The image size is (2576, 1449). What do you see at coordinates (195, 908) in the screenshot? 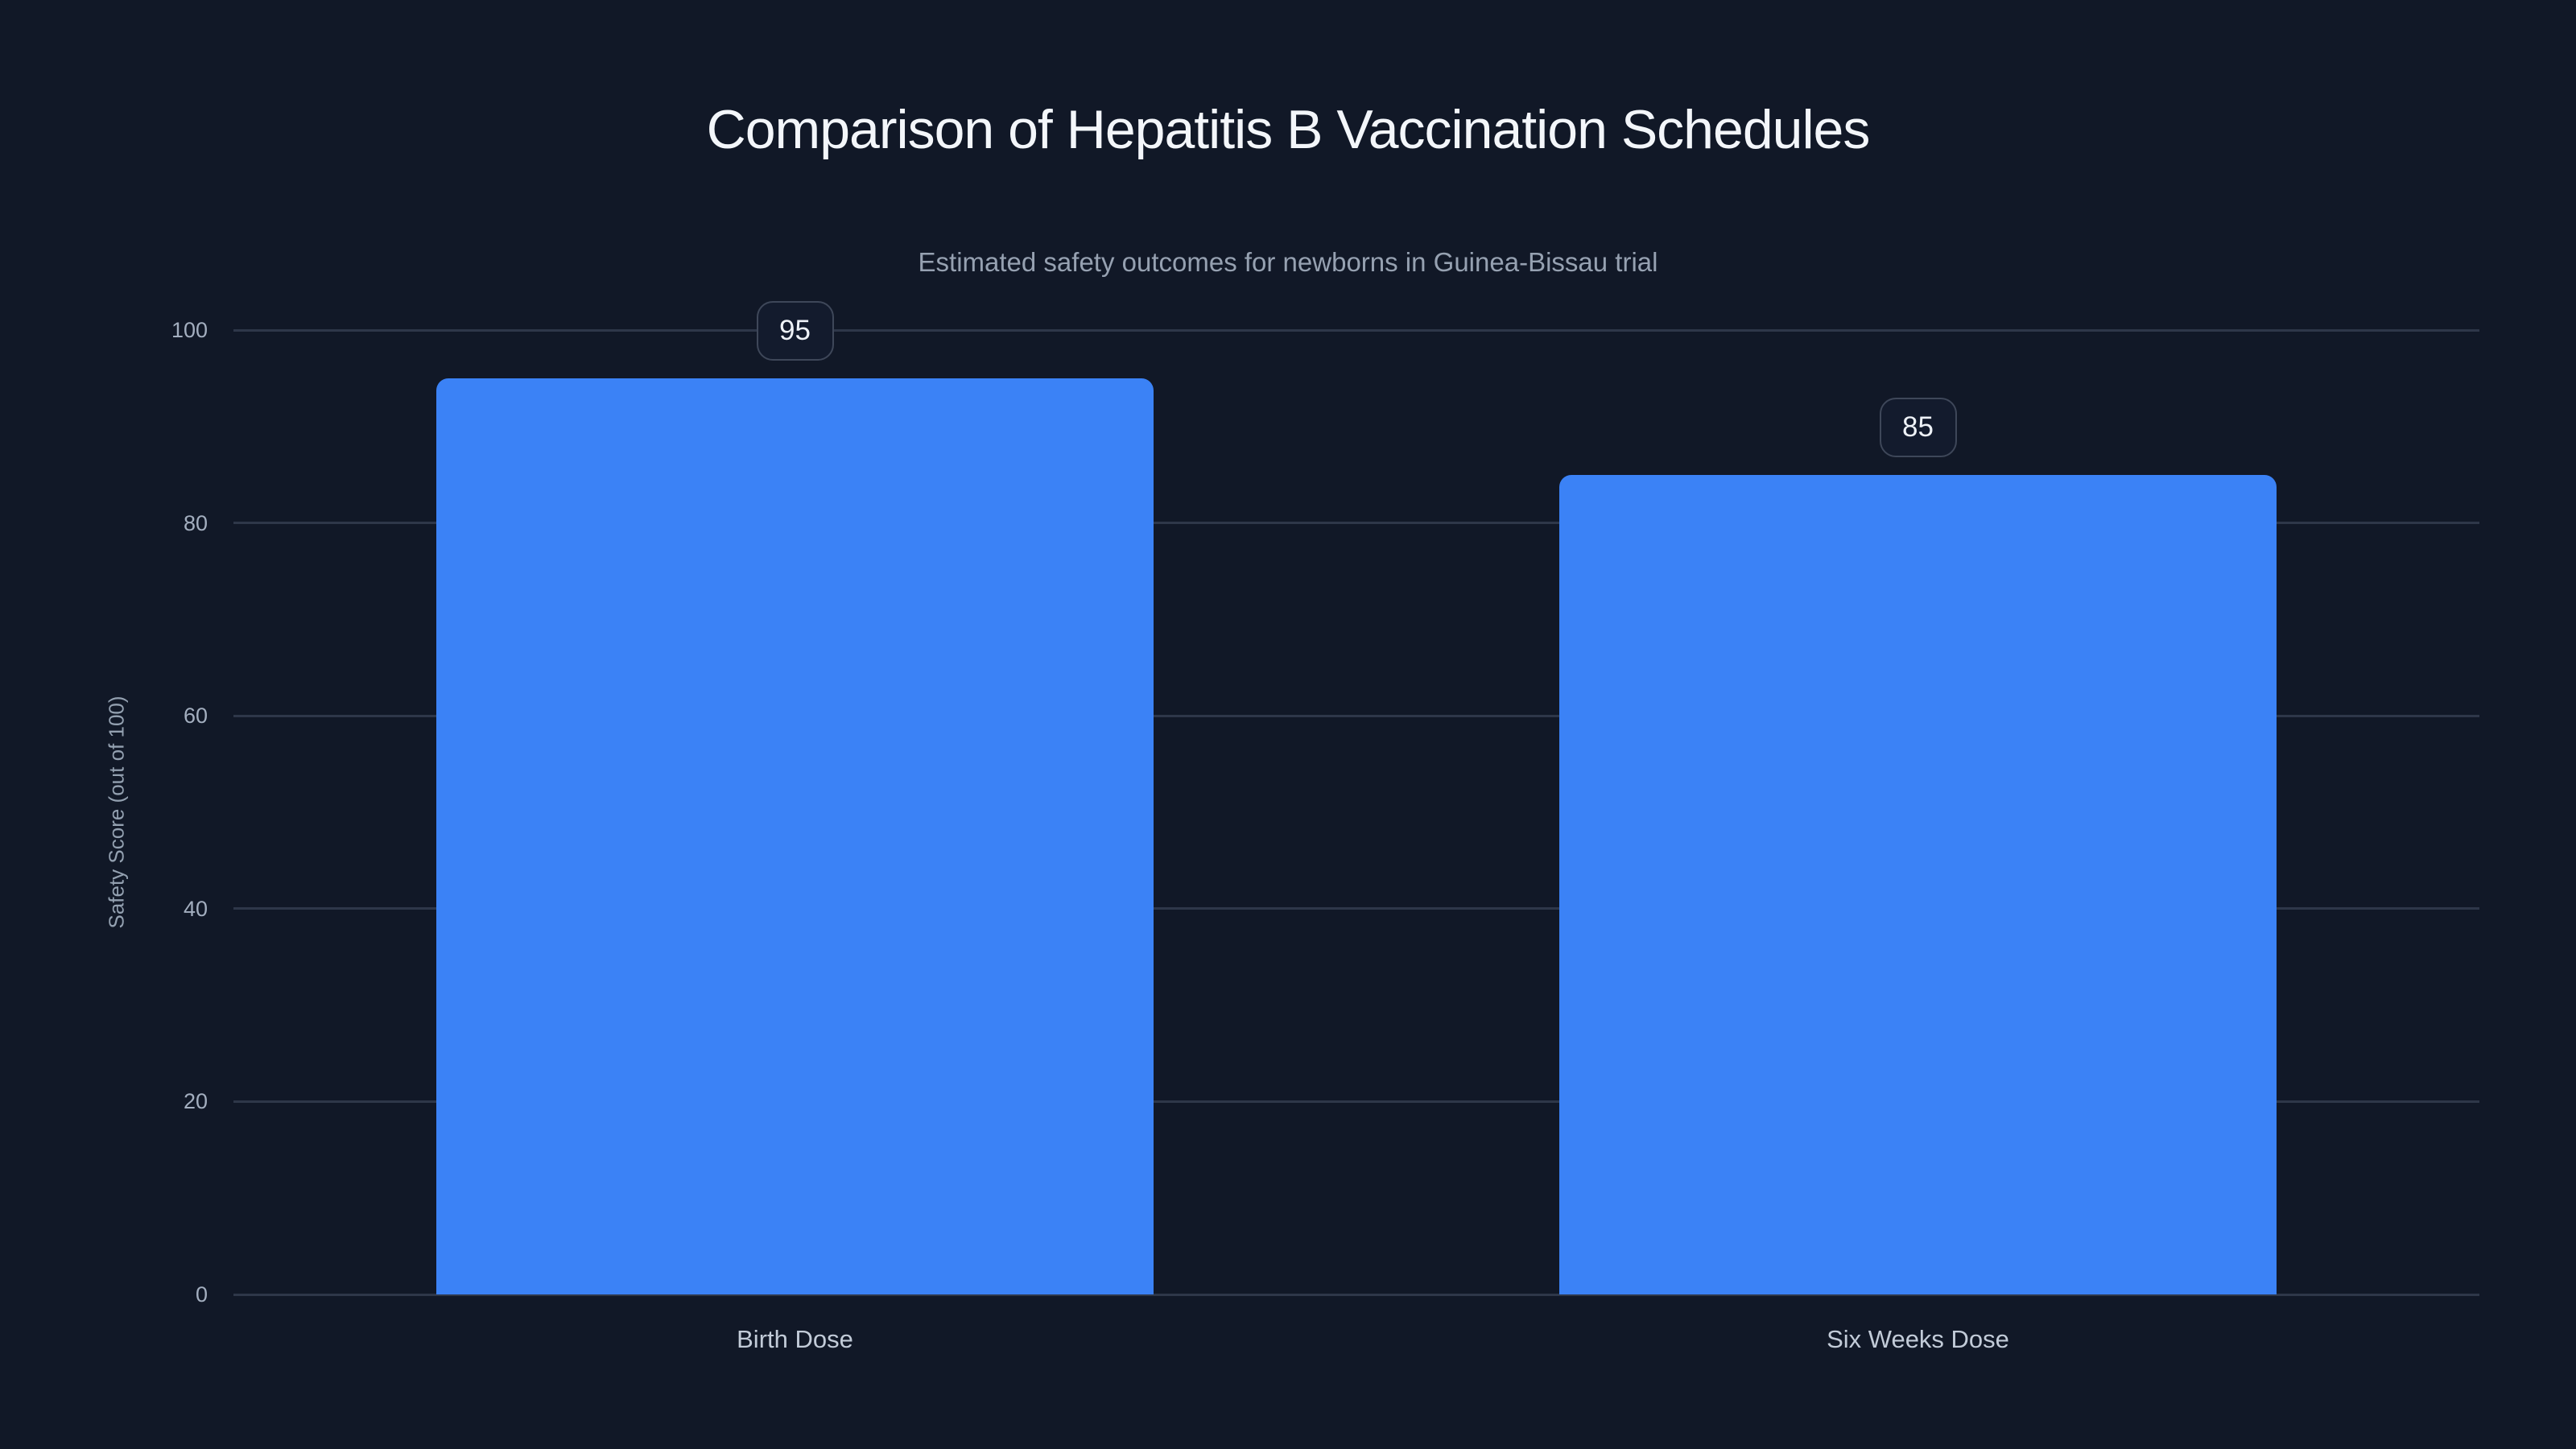
I see `y-tick-label-40: 40` at bounding box center [195, 908].